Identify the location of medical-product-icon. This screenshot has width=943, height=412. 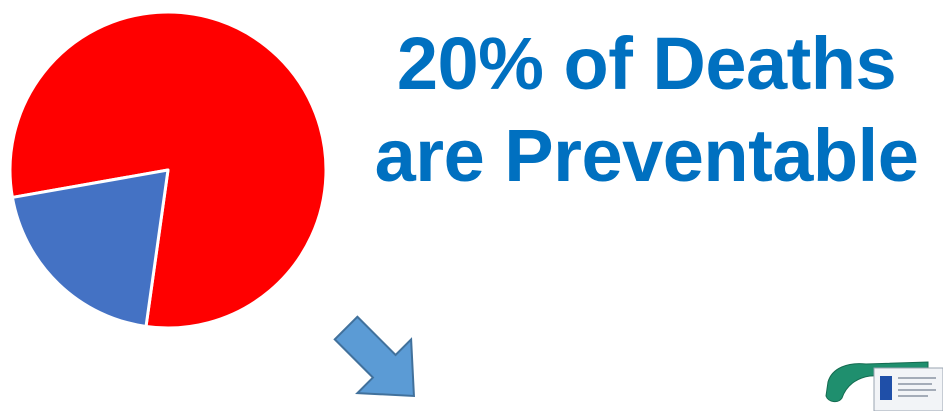
(880, 381).